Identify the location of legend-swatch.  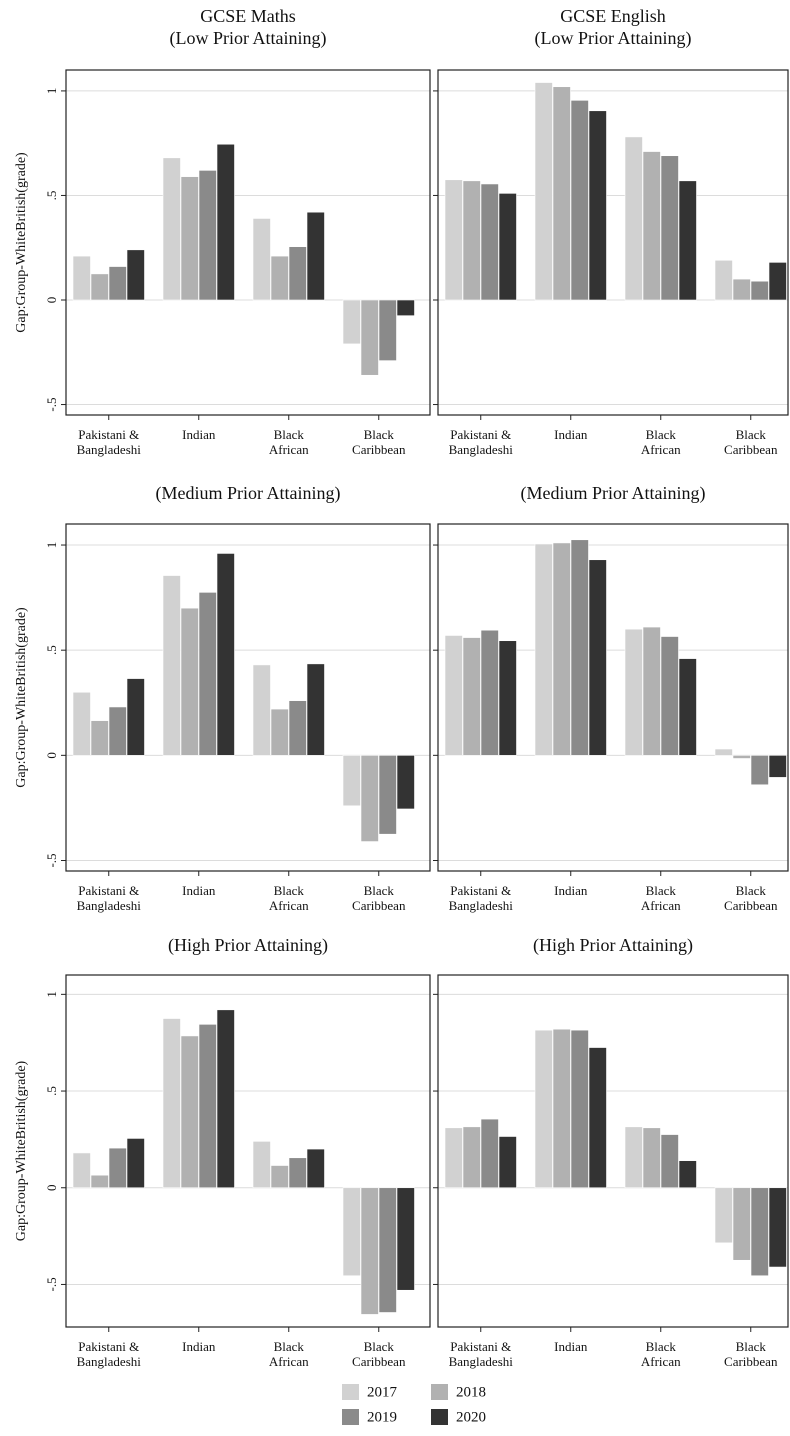
(439, 1417).